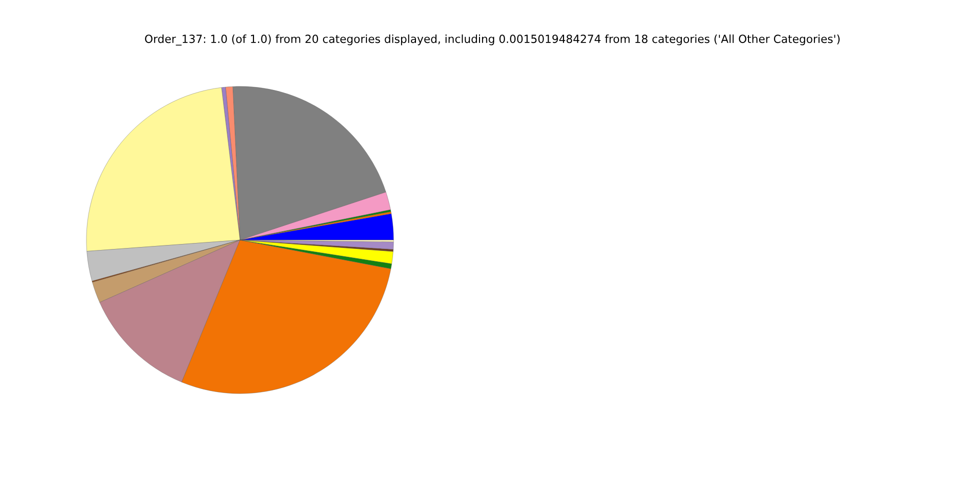  Describe the element at coordinates (492, 40) in the screenshot. I see `text: Order_137: 1.0 (of 1.0) from 20 categories displayed, including 0.0015019484274 from 18 categories ('All Other Categories')` at that location.